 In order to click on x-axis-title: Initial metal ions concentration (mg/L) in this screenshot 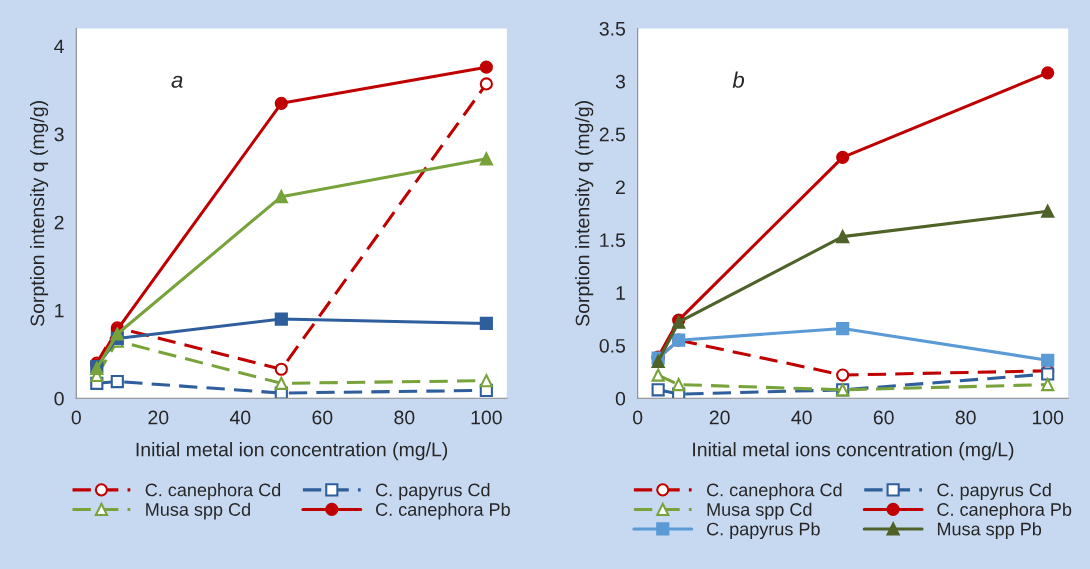, I will do `click(853, 451)`.